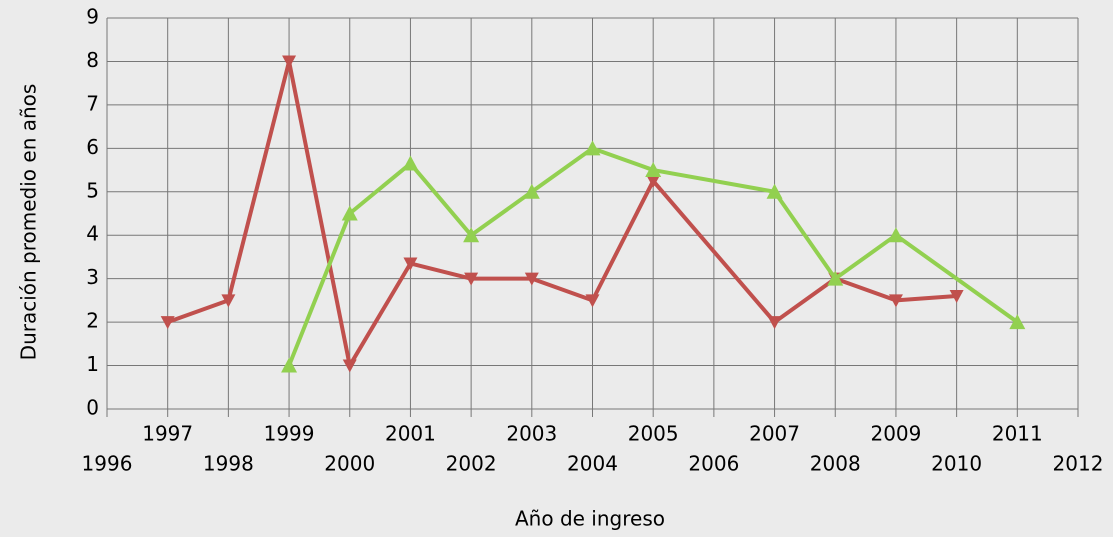  I want to click on x-tick-label: 1997, so click(167, 434).